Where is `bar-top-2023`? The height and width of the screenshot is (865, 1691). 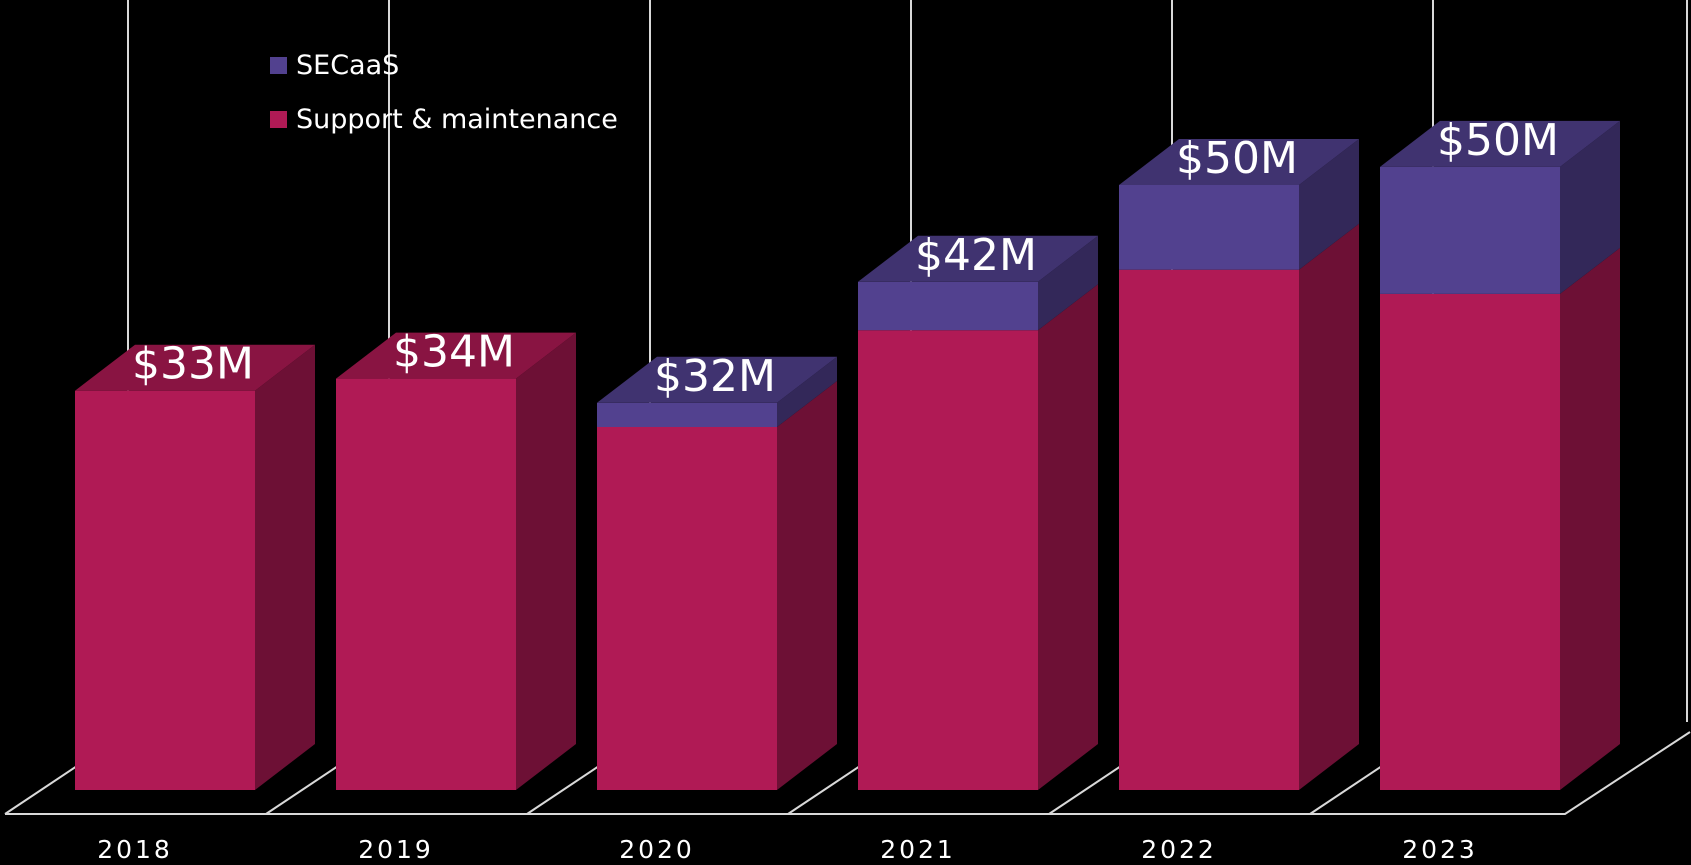 bar-top-2023 is located at coordinates (1500, 143).